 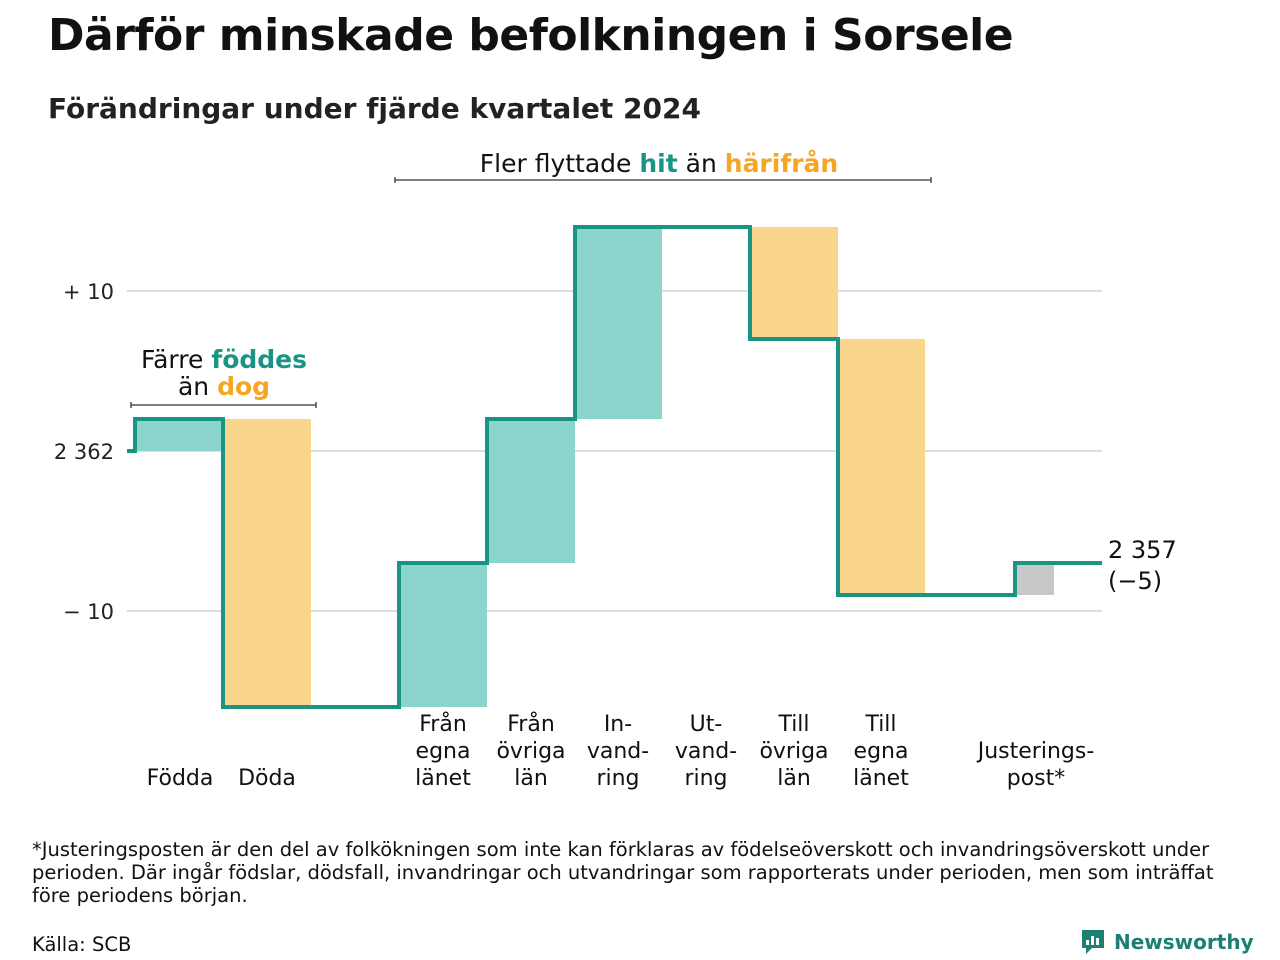 What do you see at coordinates (82, 944) in the screenshot?
I see `source-label: Källa: SCB` at bounding box center [82, 944].